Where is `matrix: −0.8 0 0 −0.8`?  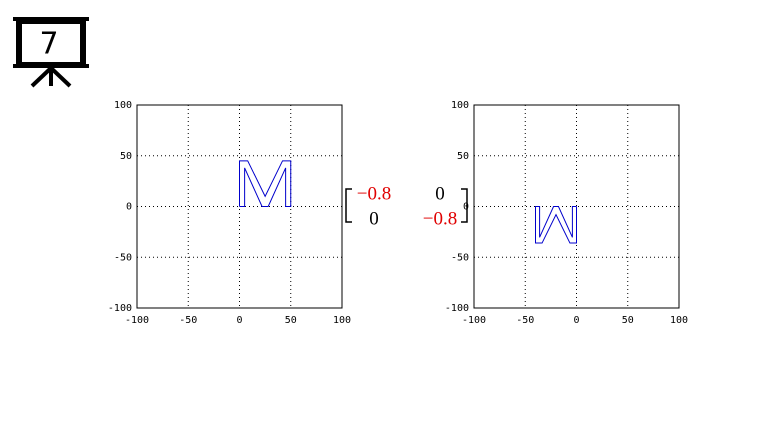 matrix: −0.8 0 0 −0.8 is located at coordinates (406, 206).